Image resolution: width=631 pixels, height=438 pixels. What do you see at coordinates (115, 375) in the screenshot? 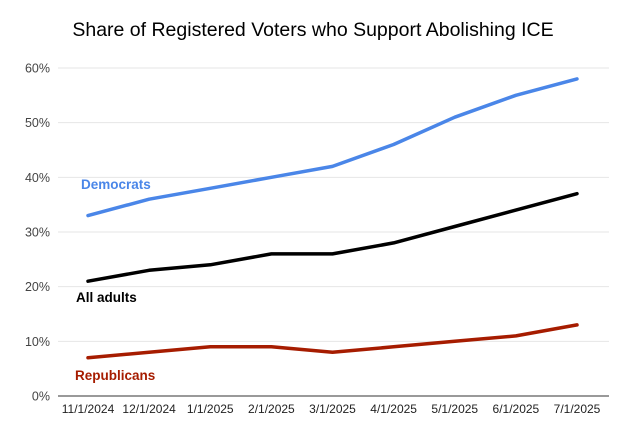
I see `series-label-republicans: Republicans` at bounding box center [115, 375].